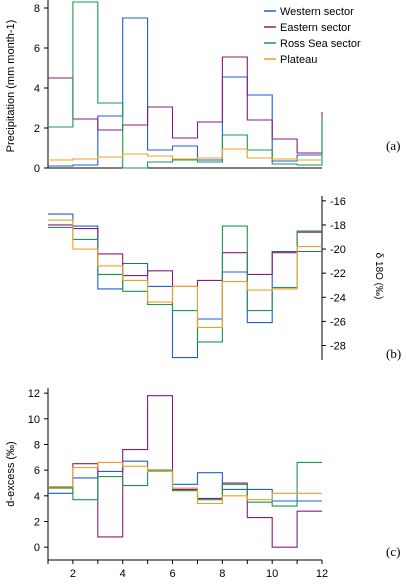  What do you see at coordinates (338, 322) in the screenshot?
I see `panel-b-ytick-label: -26` at bounding box center [338, 322].